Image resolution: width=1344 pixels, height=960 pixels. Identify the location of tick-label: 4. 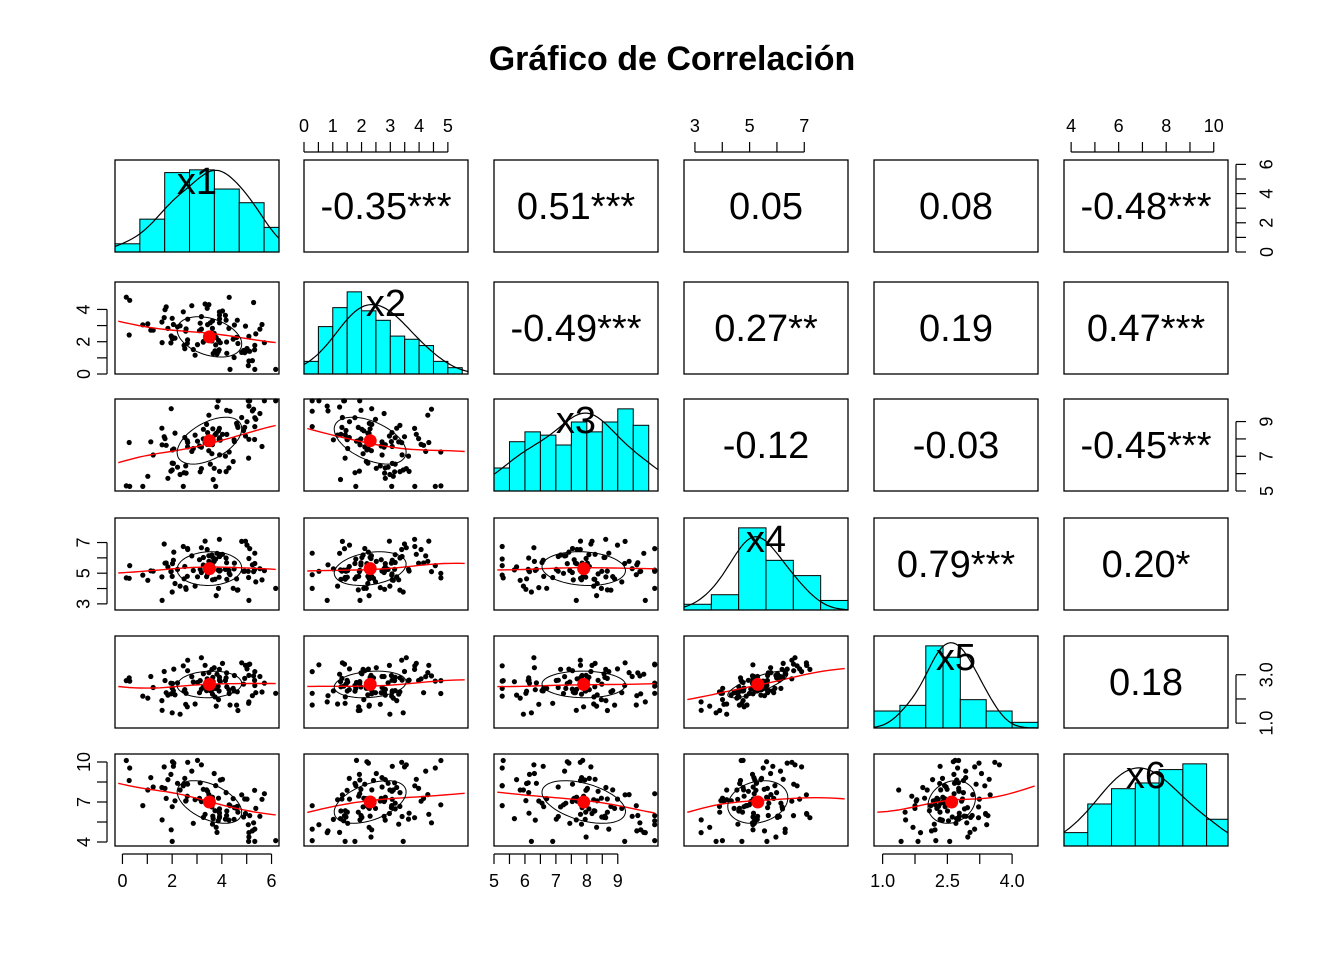
(222, 881).